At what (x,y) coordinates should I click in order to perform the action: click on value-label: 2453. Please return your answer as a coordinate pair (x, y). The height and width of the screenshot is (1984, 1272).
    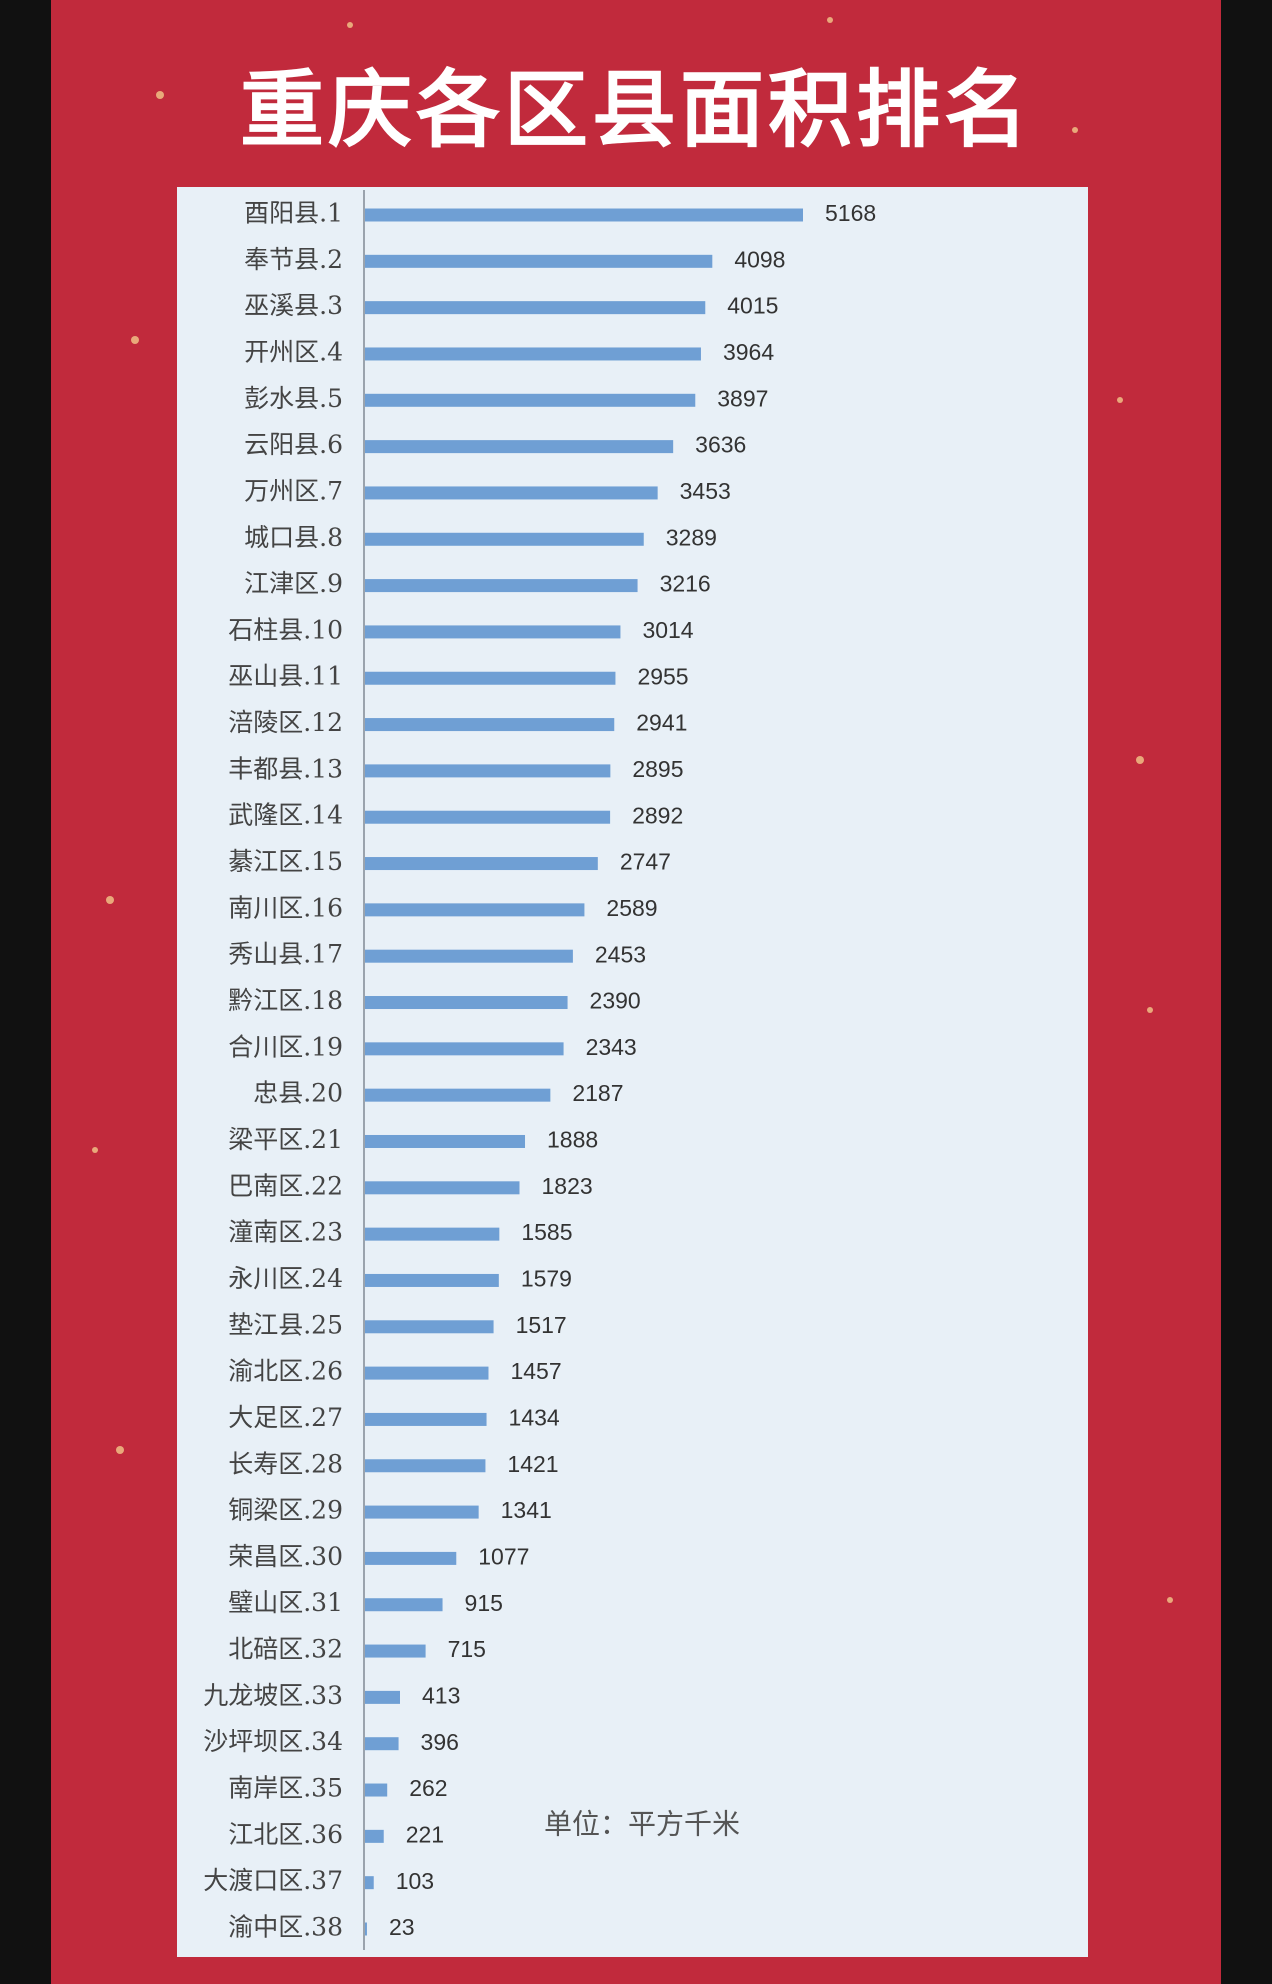
    Looking at the image, I should click on (620, 954).